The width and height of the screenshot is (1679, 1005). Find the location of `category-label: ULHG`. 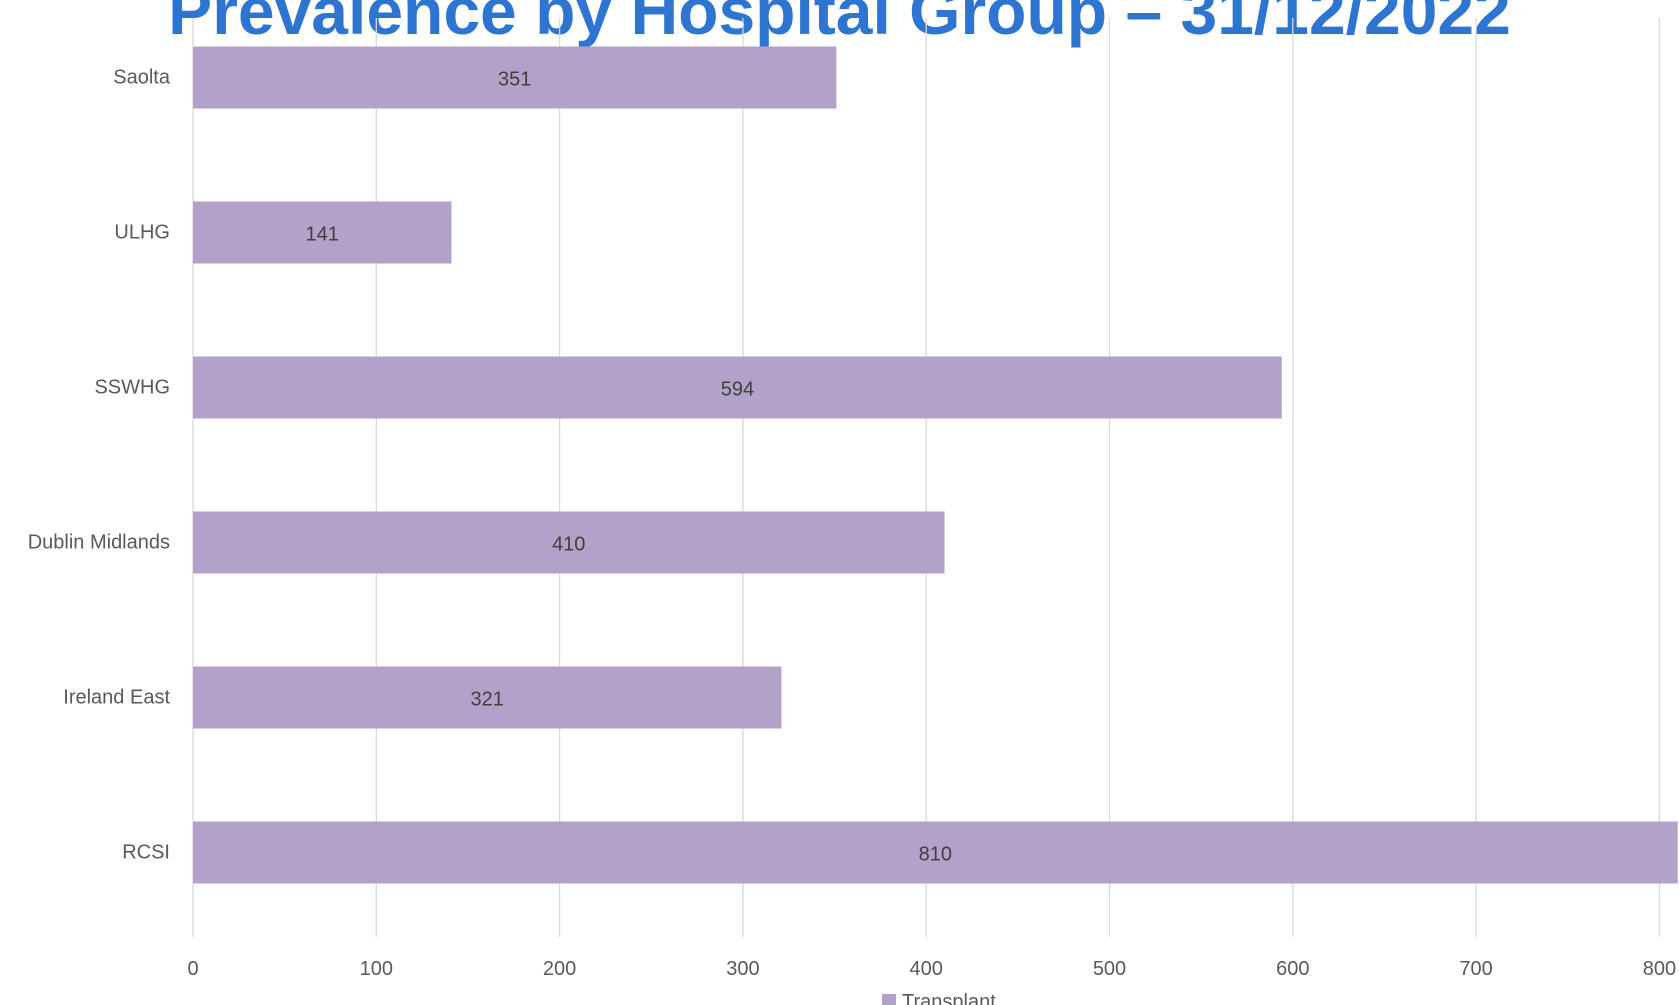

category-label: ULHG is located at coordinates (142, 233).